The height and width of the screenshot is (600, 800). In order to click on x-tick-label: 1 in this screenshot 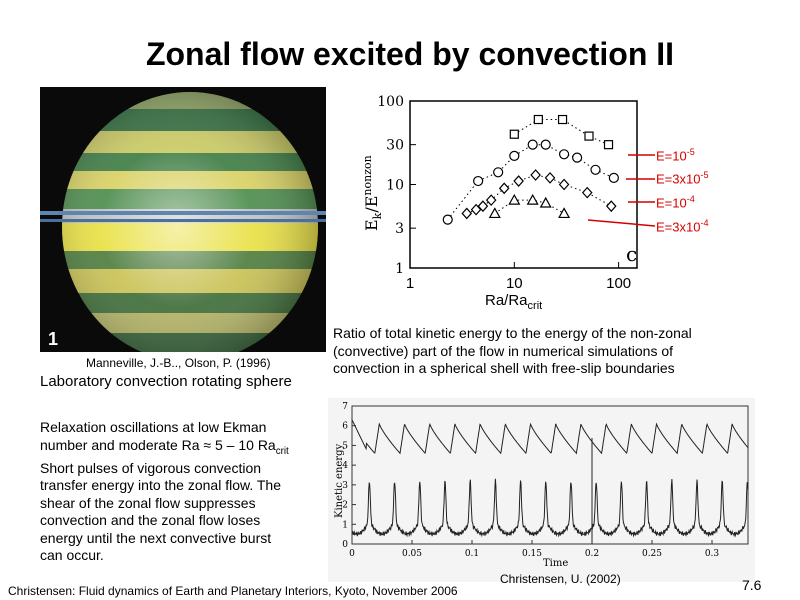, I will do `click(410, 283)`.